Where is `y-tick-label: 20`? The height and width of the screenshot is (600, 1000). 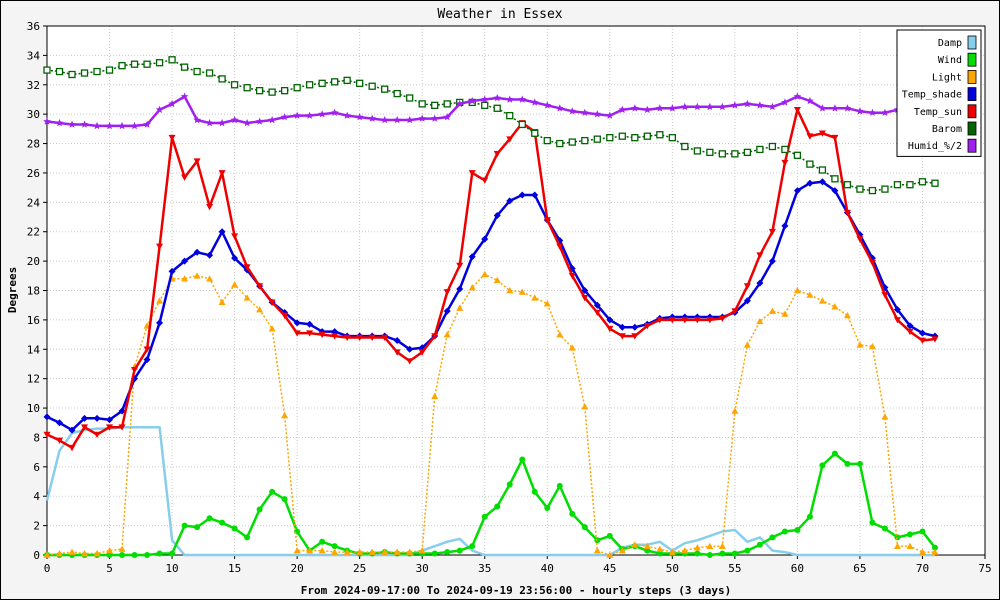 y-tick-label: 20 is located at coordinates (33, 261).